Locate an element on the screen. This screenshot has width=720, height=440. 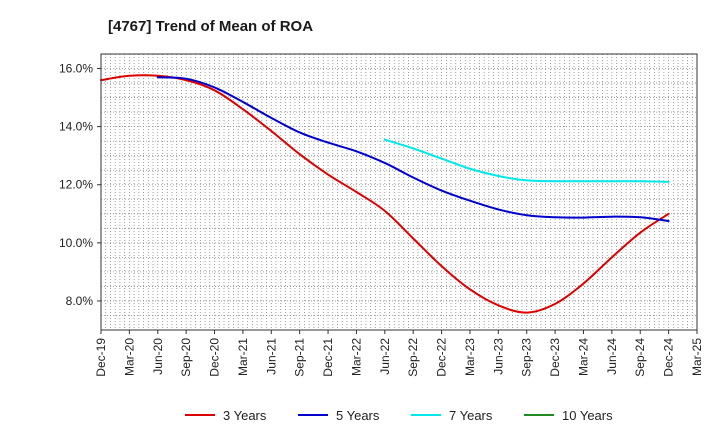
legend-label-3-years: 3 Years is located at coordinates (245, 415).